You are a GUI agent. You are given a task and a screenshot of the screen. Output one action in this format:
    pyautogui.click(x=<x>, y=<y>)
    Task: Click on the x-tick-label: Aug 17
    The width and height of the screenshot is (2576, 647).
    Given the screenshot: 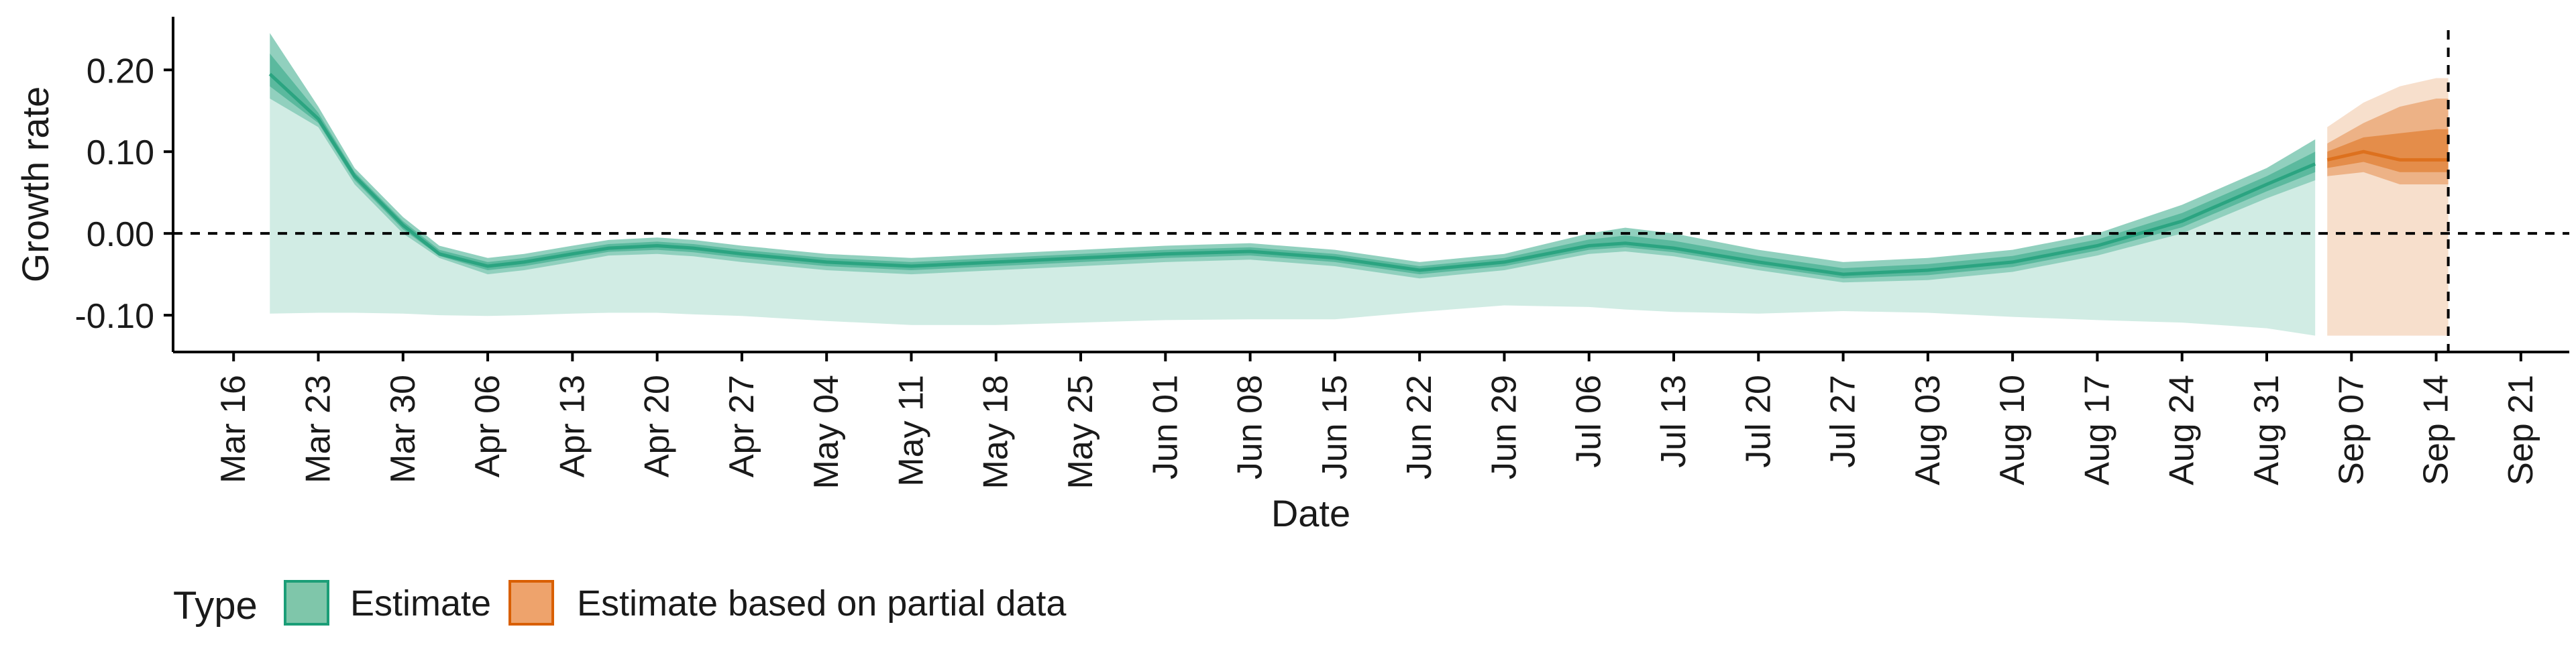 What is the action you would take?
    pyautogui.click(x=2097, y=430)
    